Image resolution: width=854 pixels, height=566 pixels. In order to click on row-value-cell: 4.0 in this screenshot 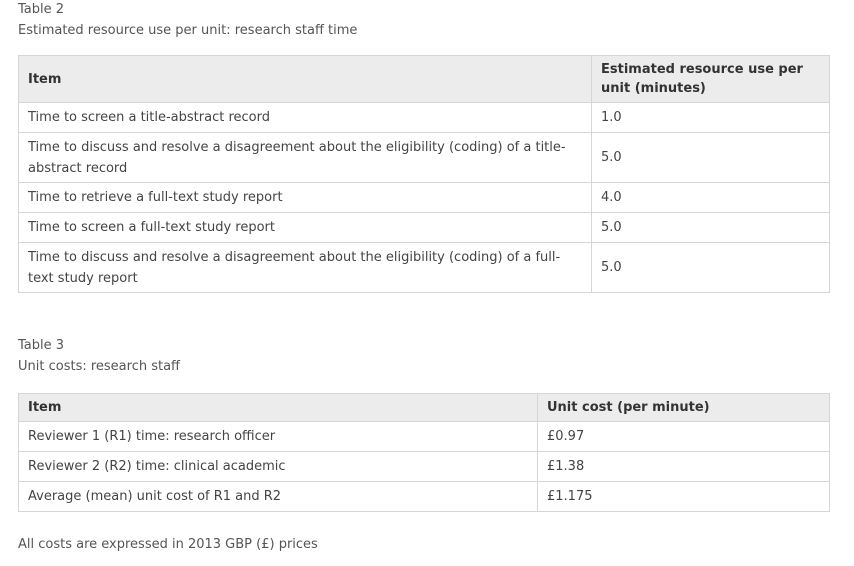, I will do `click(710, 197)`.